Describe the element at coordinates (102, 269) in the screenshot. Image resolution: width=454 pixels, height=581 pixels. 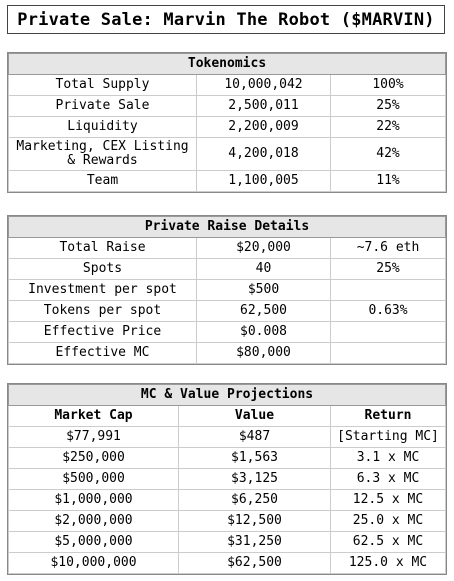
I see `row-label: Spots` at that location.